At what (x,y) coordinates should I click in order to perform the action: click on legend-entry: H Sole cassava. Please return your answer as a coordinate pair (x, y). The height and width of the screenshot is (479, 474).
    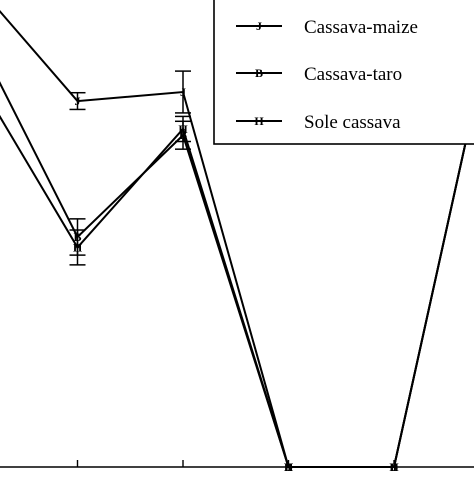
    Looking at the image, I should click on (318, 122).